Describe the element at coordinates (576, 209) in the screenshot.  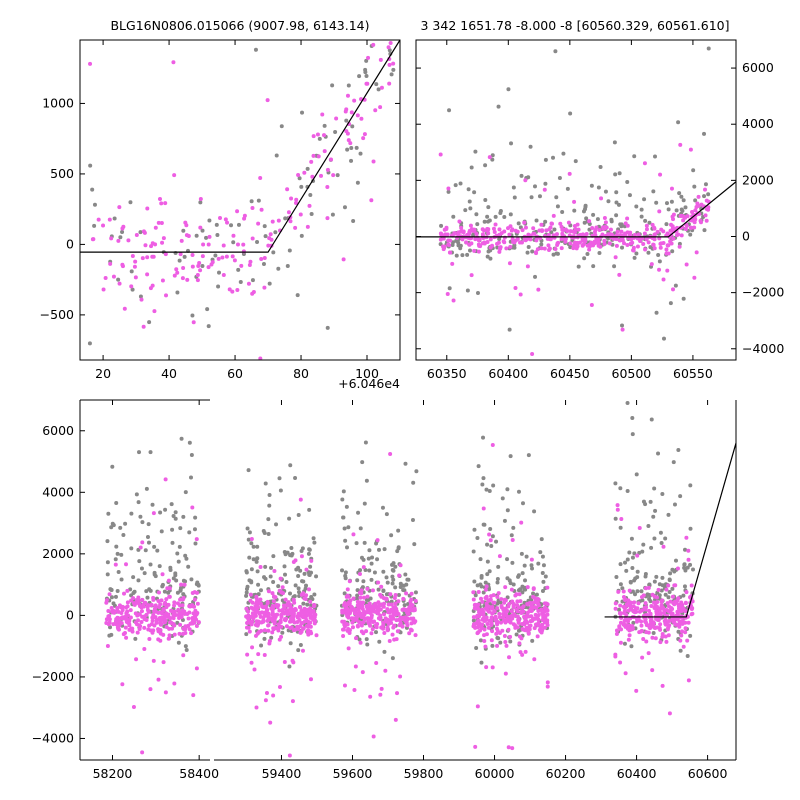
I see `season-right-model-line` at that location.